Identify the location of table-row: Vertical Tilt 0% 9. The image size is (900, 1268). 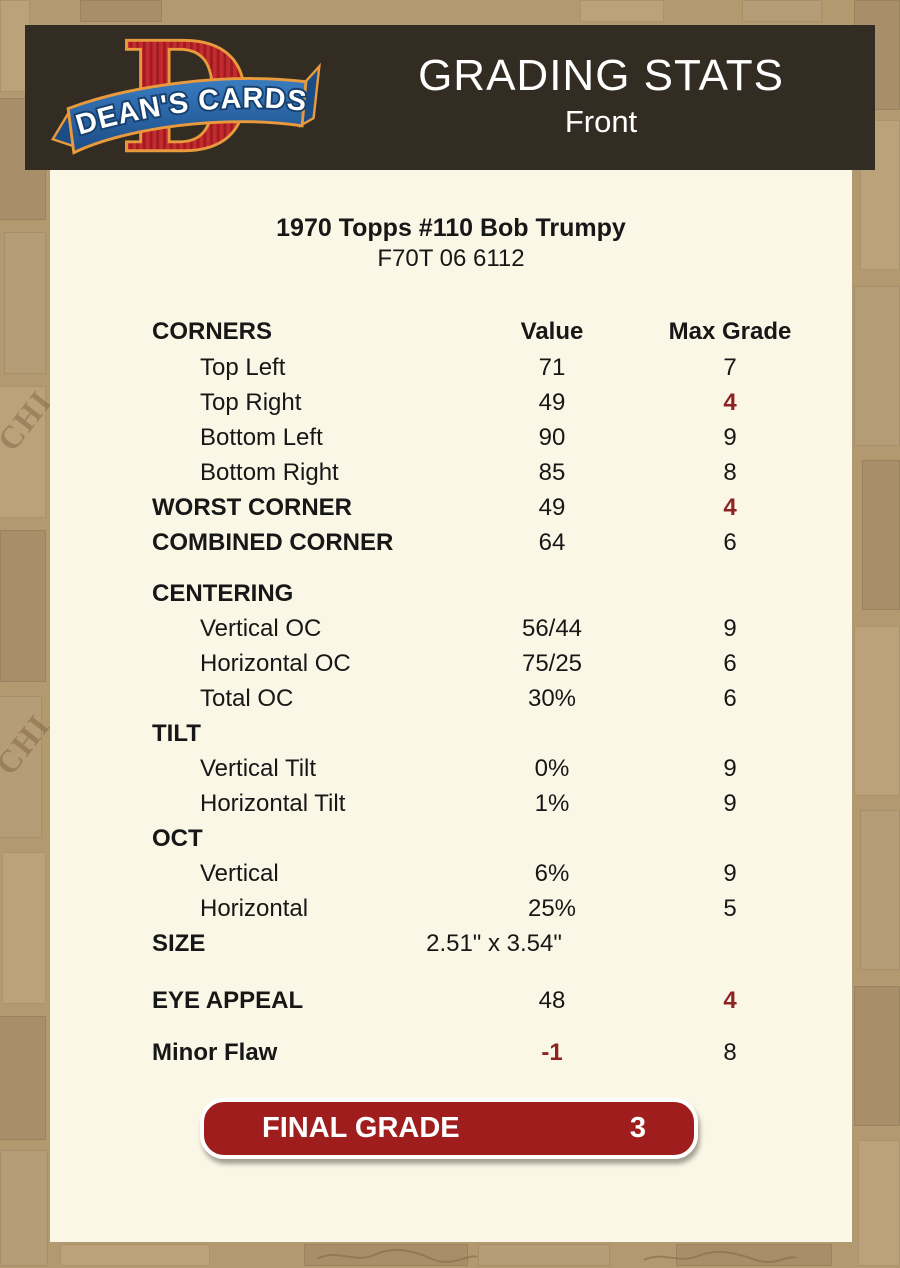
(485, 768).